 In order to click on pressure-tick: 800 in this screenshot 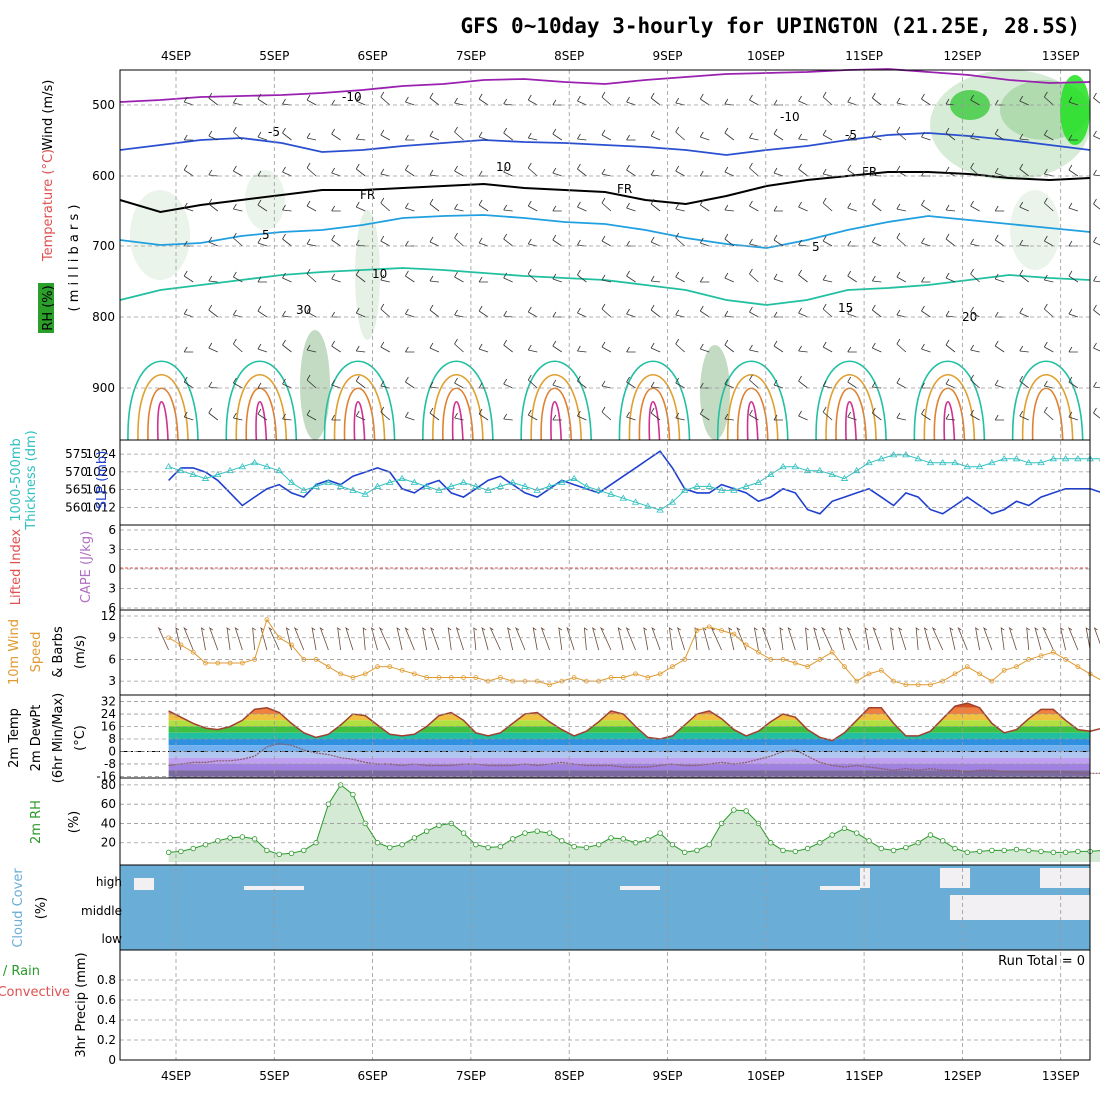, I will do `click(103, 317)`.